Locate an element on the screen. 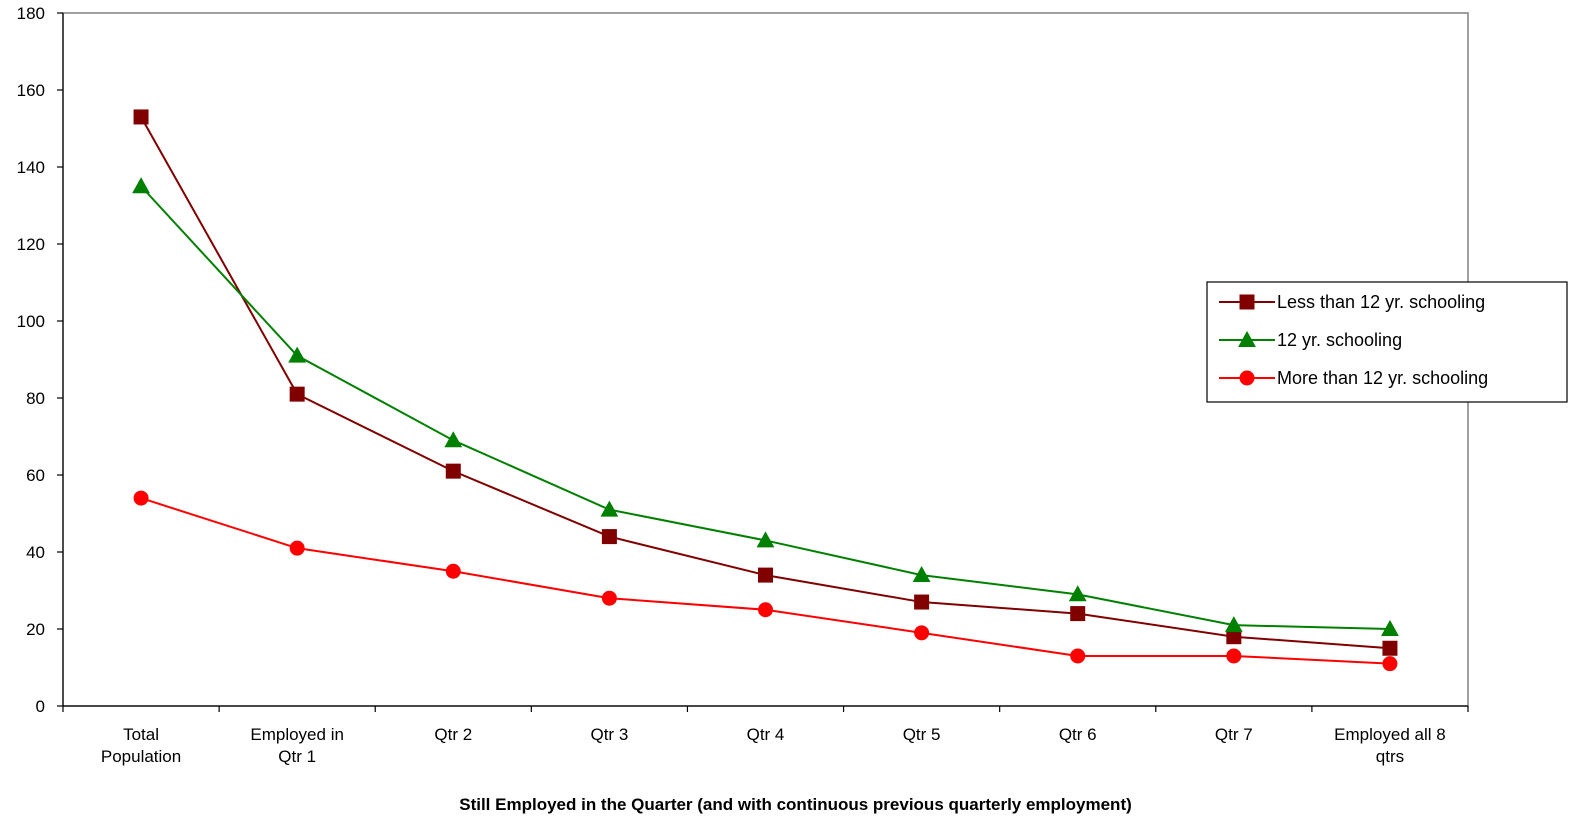 This screenshot has height=817, width=1585. y-tick-label: 60 is located at coordinates (35, 475).